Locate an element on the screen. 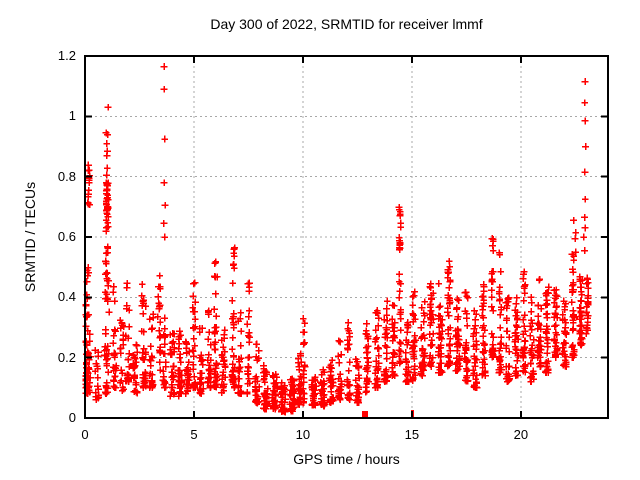 The image size is (640, 480). y-tick-label: 0.2 is located at coordinates (66, 357).